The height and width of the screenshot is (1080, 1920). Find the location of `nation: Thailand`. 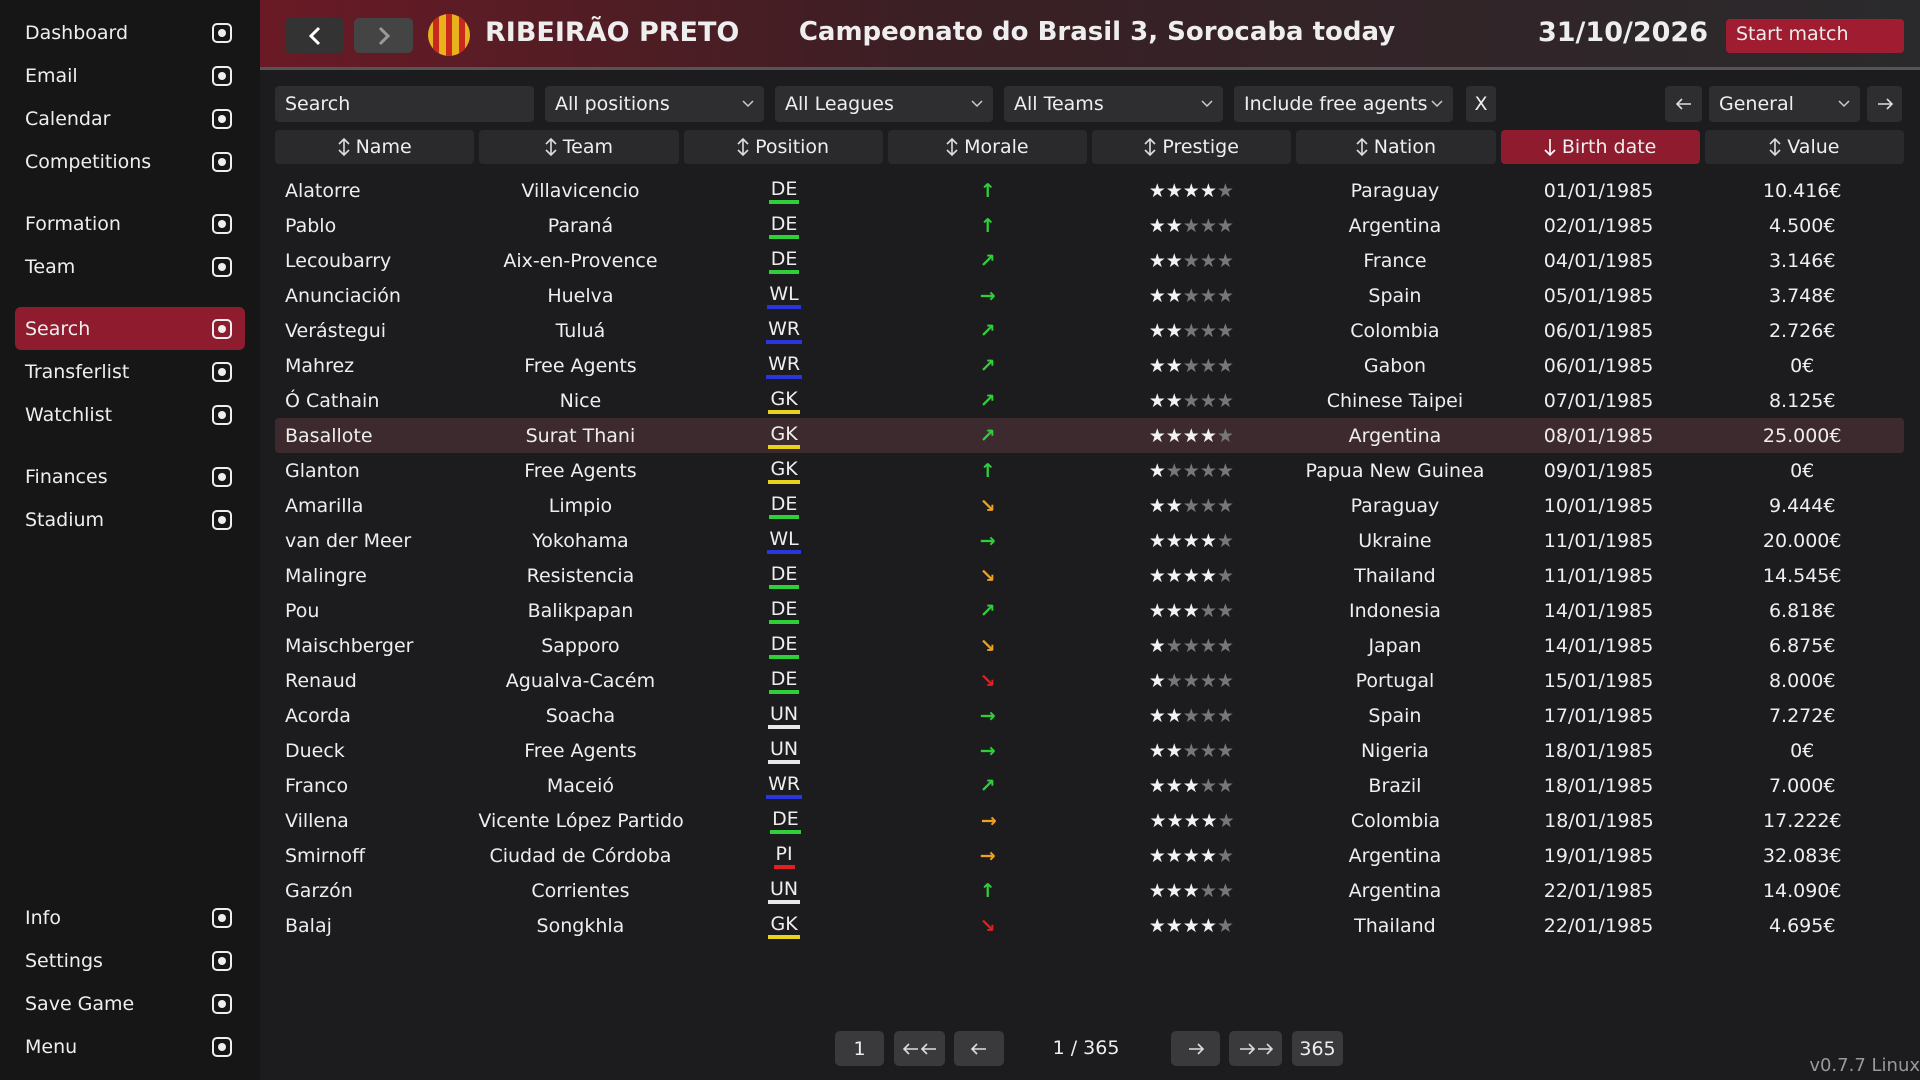

nation: Thailand is located at coordinates (1395, 925).